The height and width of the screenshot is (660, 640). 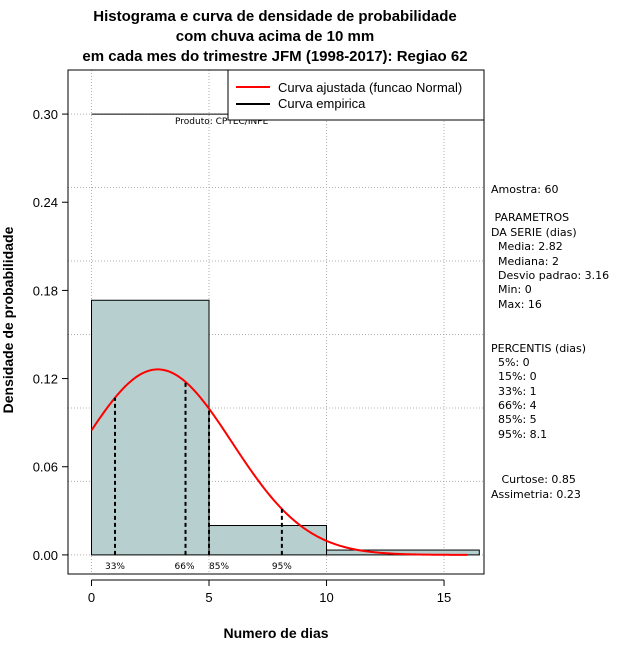 I want to click on percentile-lines: 33% 66% 85% 95%, so click(x=198, y=476).